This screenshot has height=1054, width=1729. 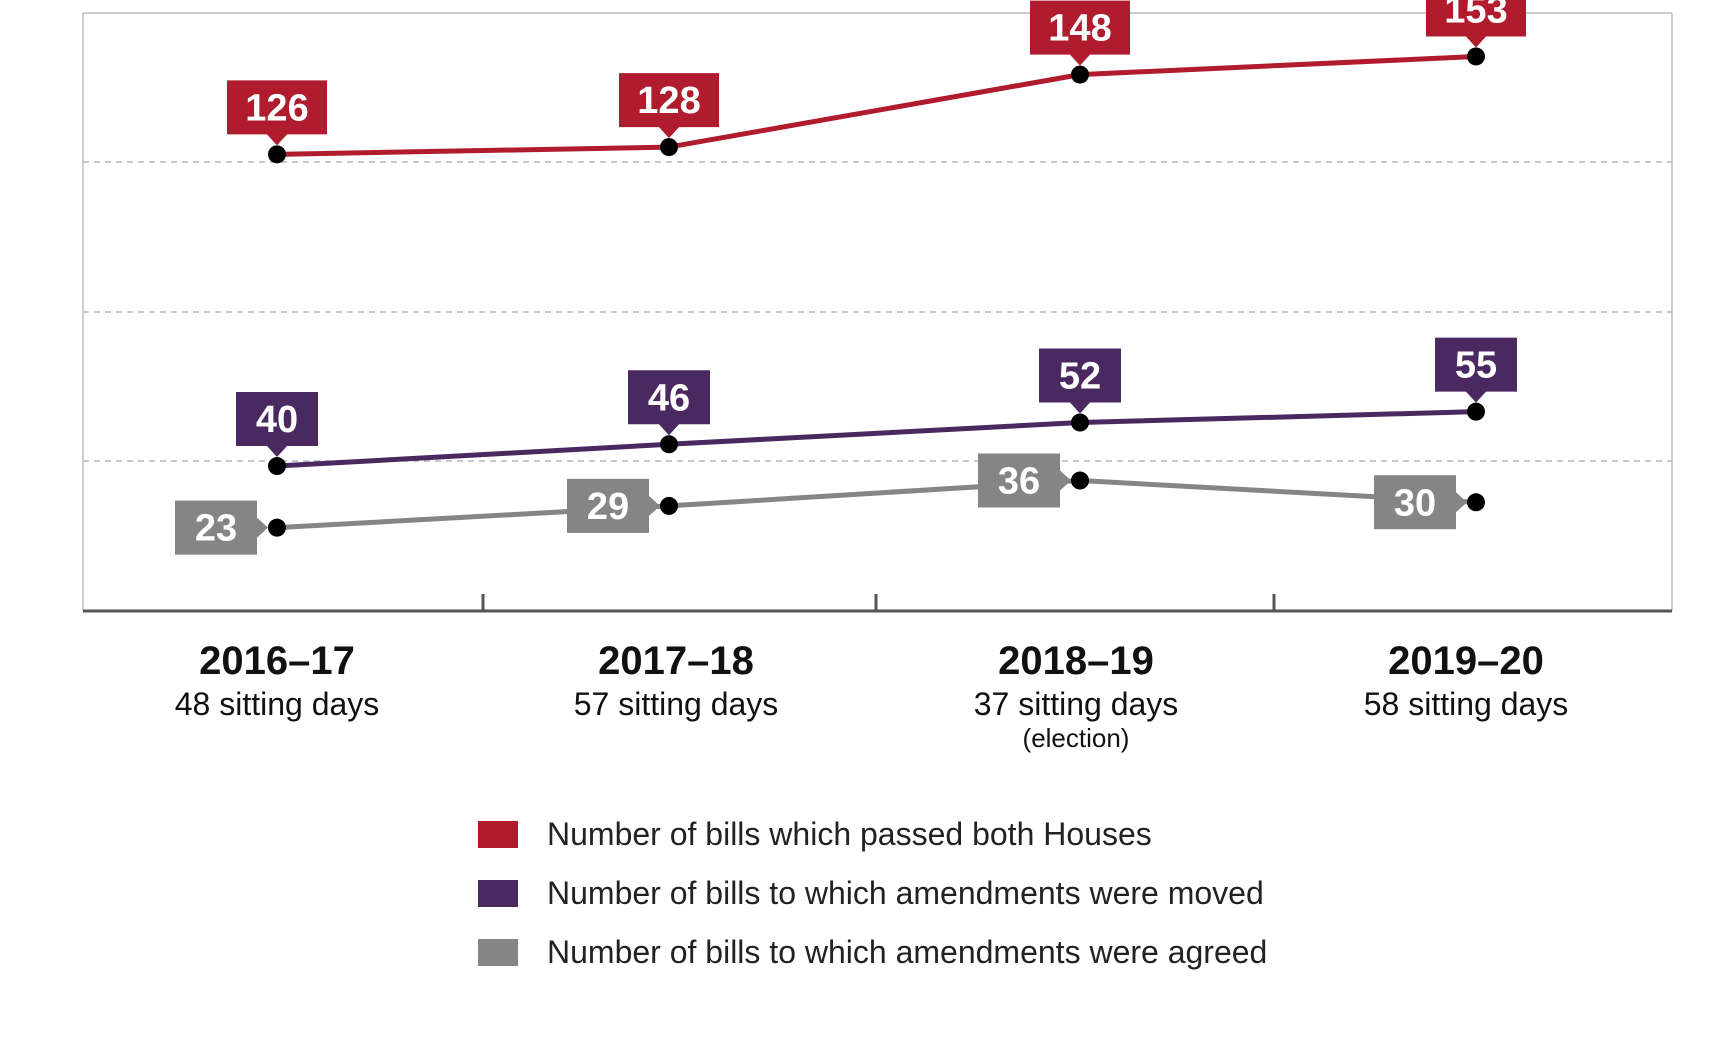 What do you see at coordinates (1475, 15) in the screenshot?
I see `data-label: 153` at bounding box center [1475, 15].